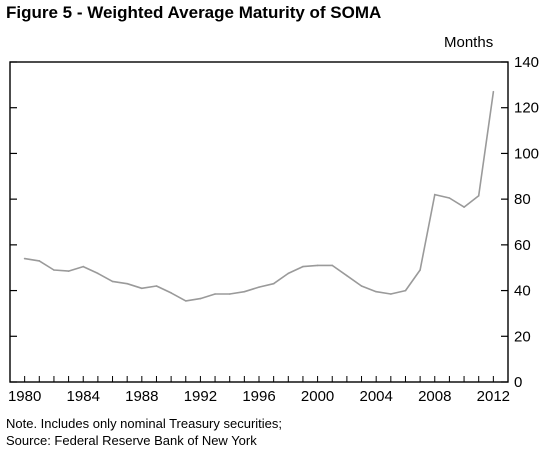  Describe the element at coordinates (518, 382) in the screenshot. I see `y-tick-label: 0` at that location.